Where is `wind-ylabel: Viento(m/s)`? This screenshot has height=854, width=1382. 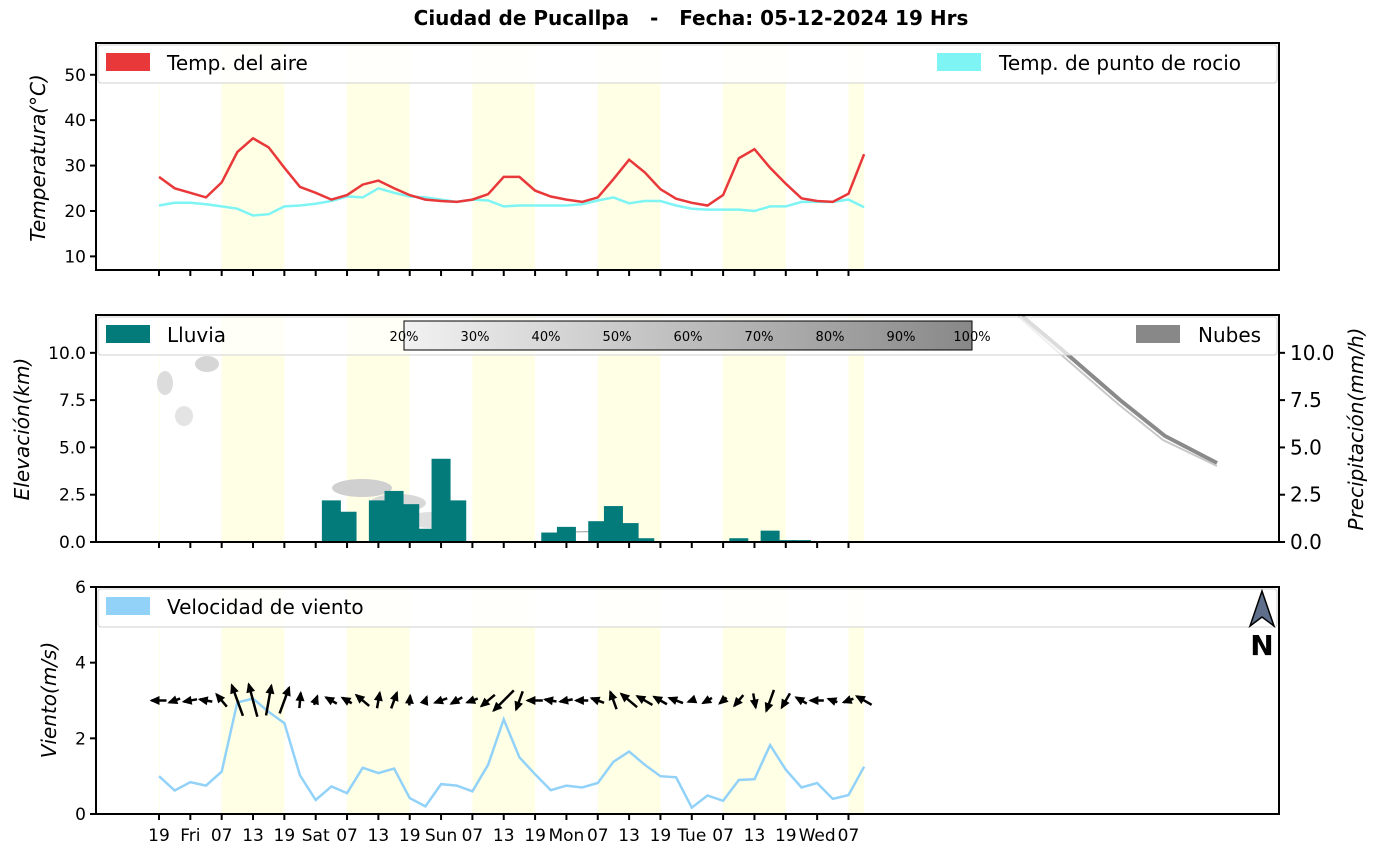
wind-ylabel: Viento(m/s) is located at coordinates (49, 700).